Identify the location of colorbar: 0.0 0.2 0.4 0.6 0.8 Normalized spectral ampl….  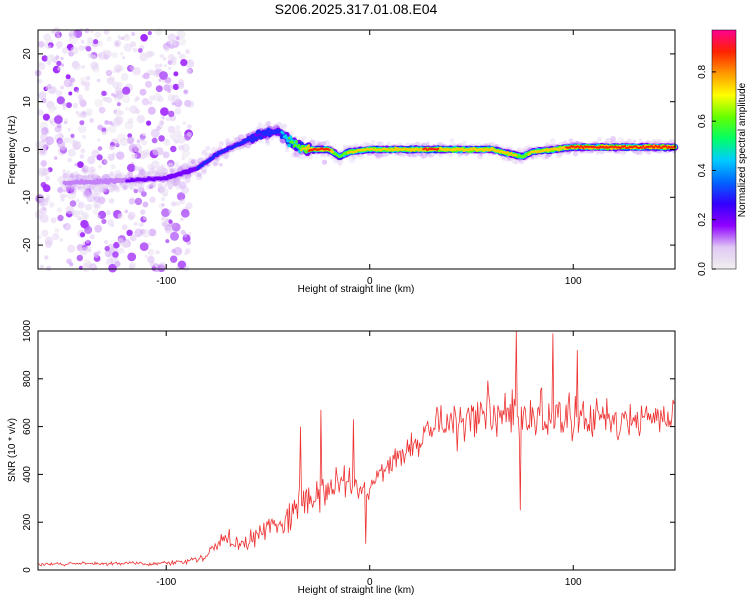
(722, 152).